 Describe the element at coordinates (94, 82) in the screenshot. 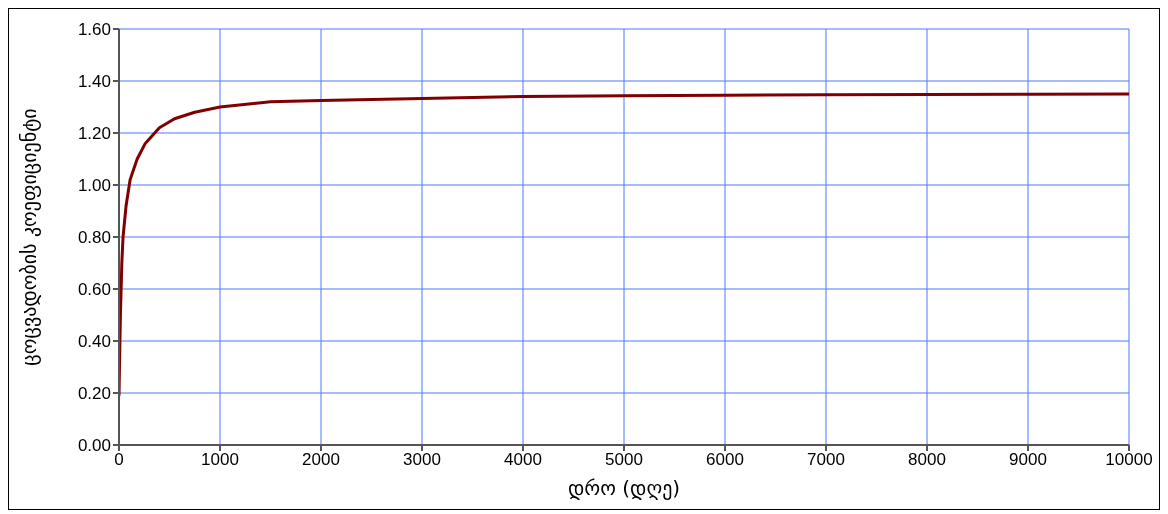

I see `y-tick-label: 1.40` at that location.